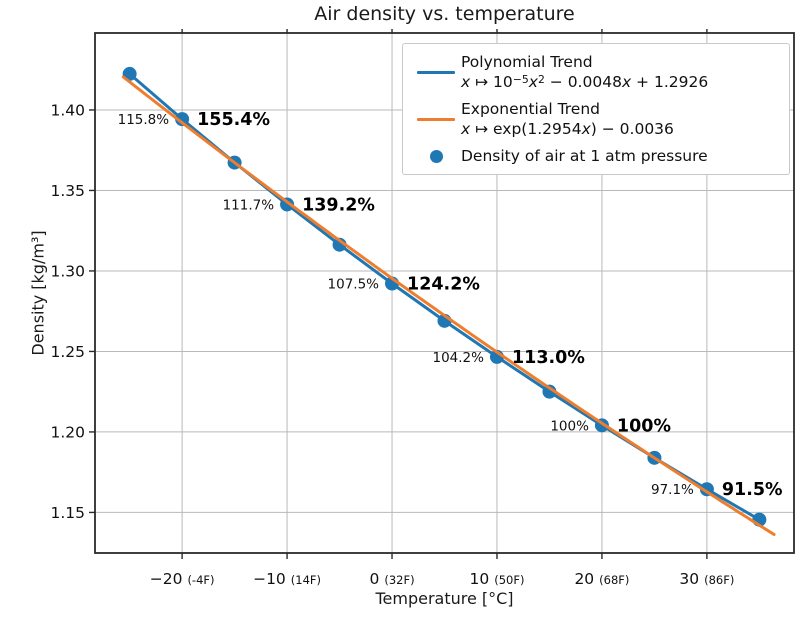 Image resolution: width=800 pixels, height=620 pixels. Describe the element at coordinates (67, 271) in the screenshot. I see `y-tick-label: 1.30` at that location.